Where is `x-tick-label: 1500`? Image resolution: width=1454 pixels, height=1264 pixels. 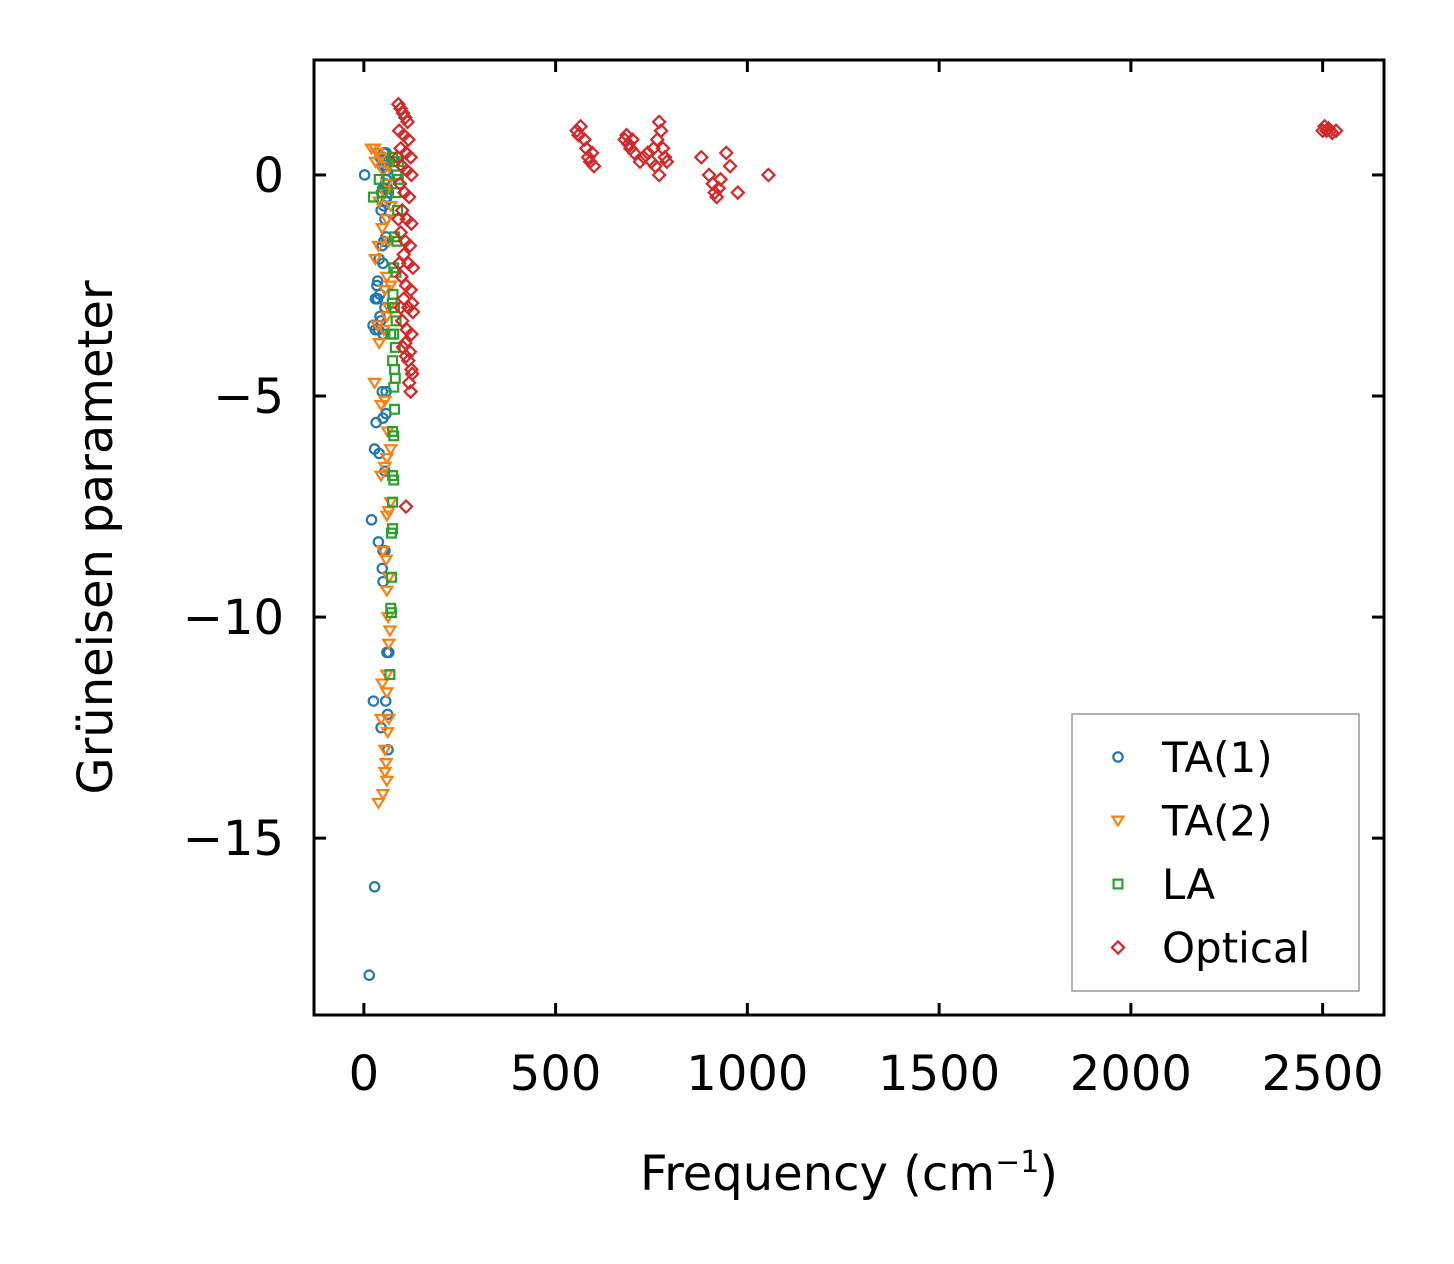 x-tick-label: 1500 is located at coordinates (939, 1074).